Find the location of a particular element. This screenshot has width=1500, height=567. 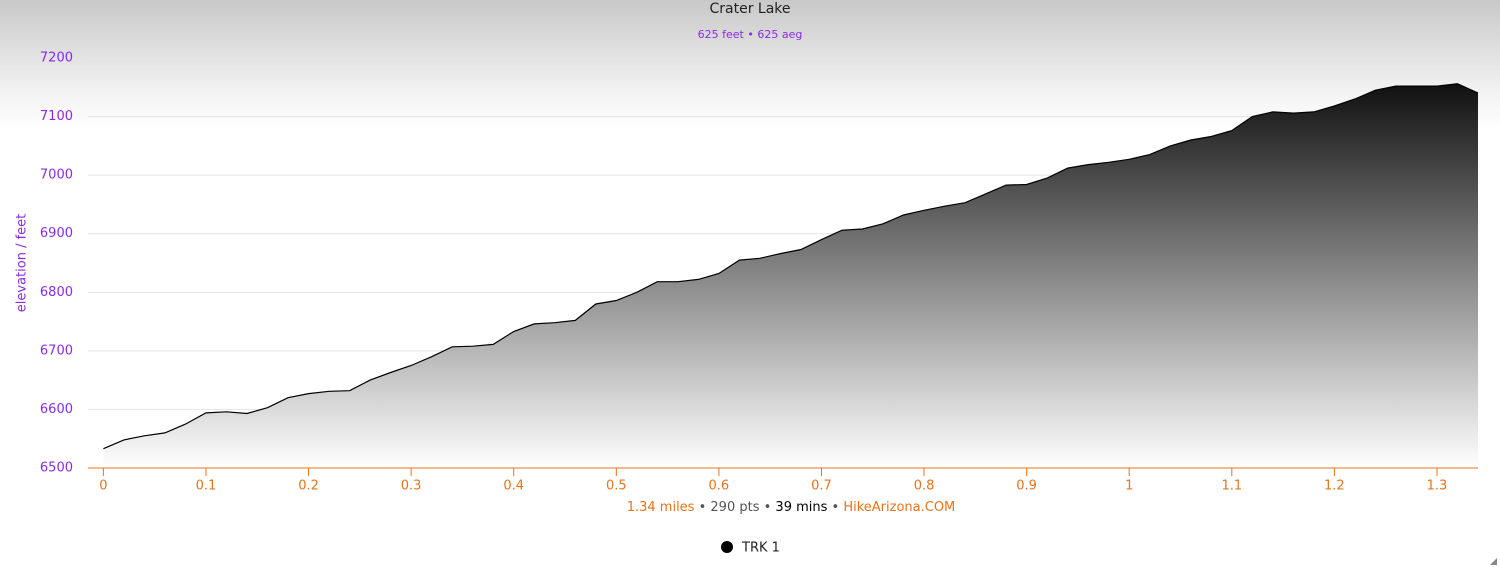

x-tick-label: 0.6 is located at coordinates (719, 486).